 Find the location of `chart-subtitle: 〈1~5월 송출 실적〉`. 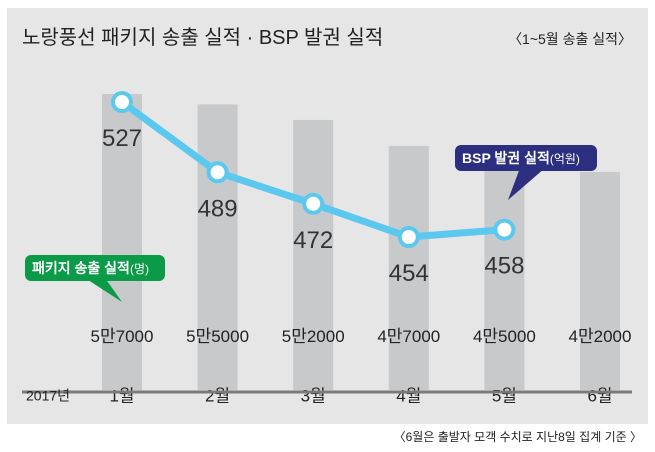

chart-subtitle: 〈1~5월 송출 실적〉 is located at coordinates (570, 39).